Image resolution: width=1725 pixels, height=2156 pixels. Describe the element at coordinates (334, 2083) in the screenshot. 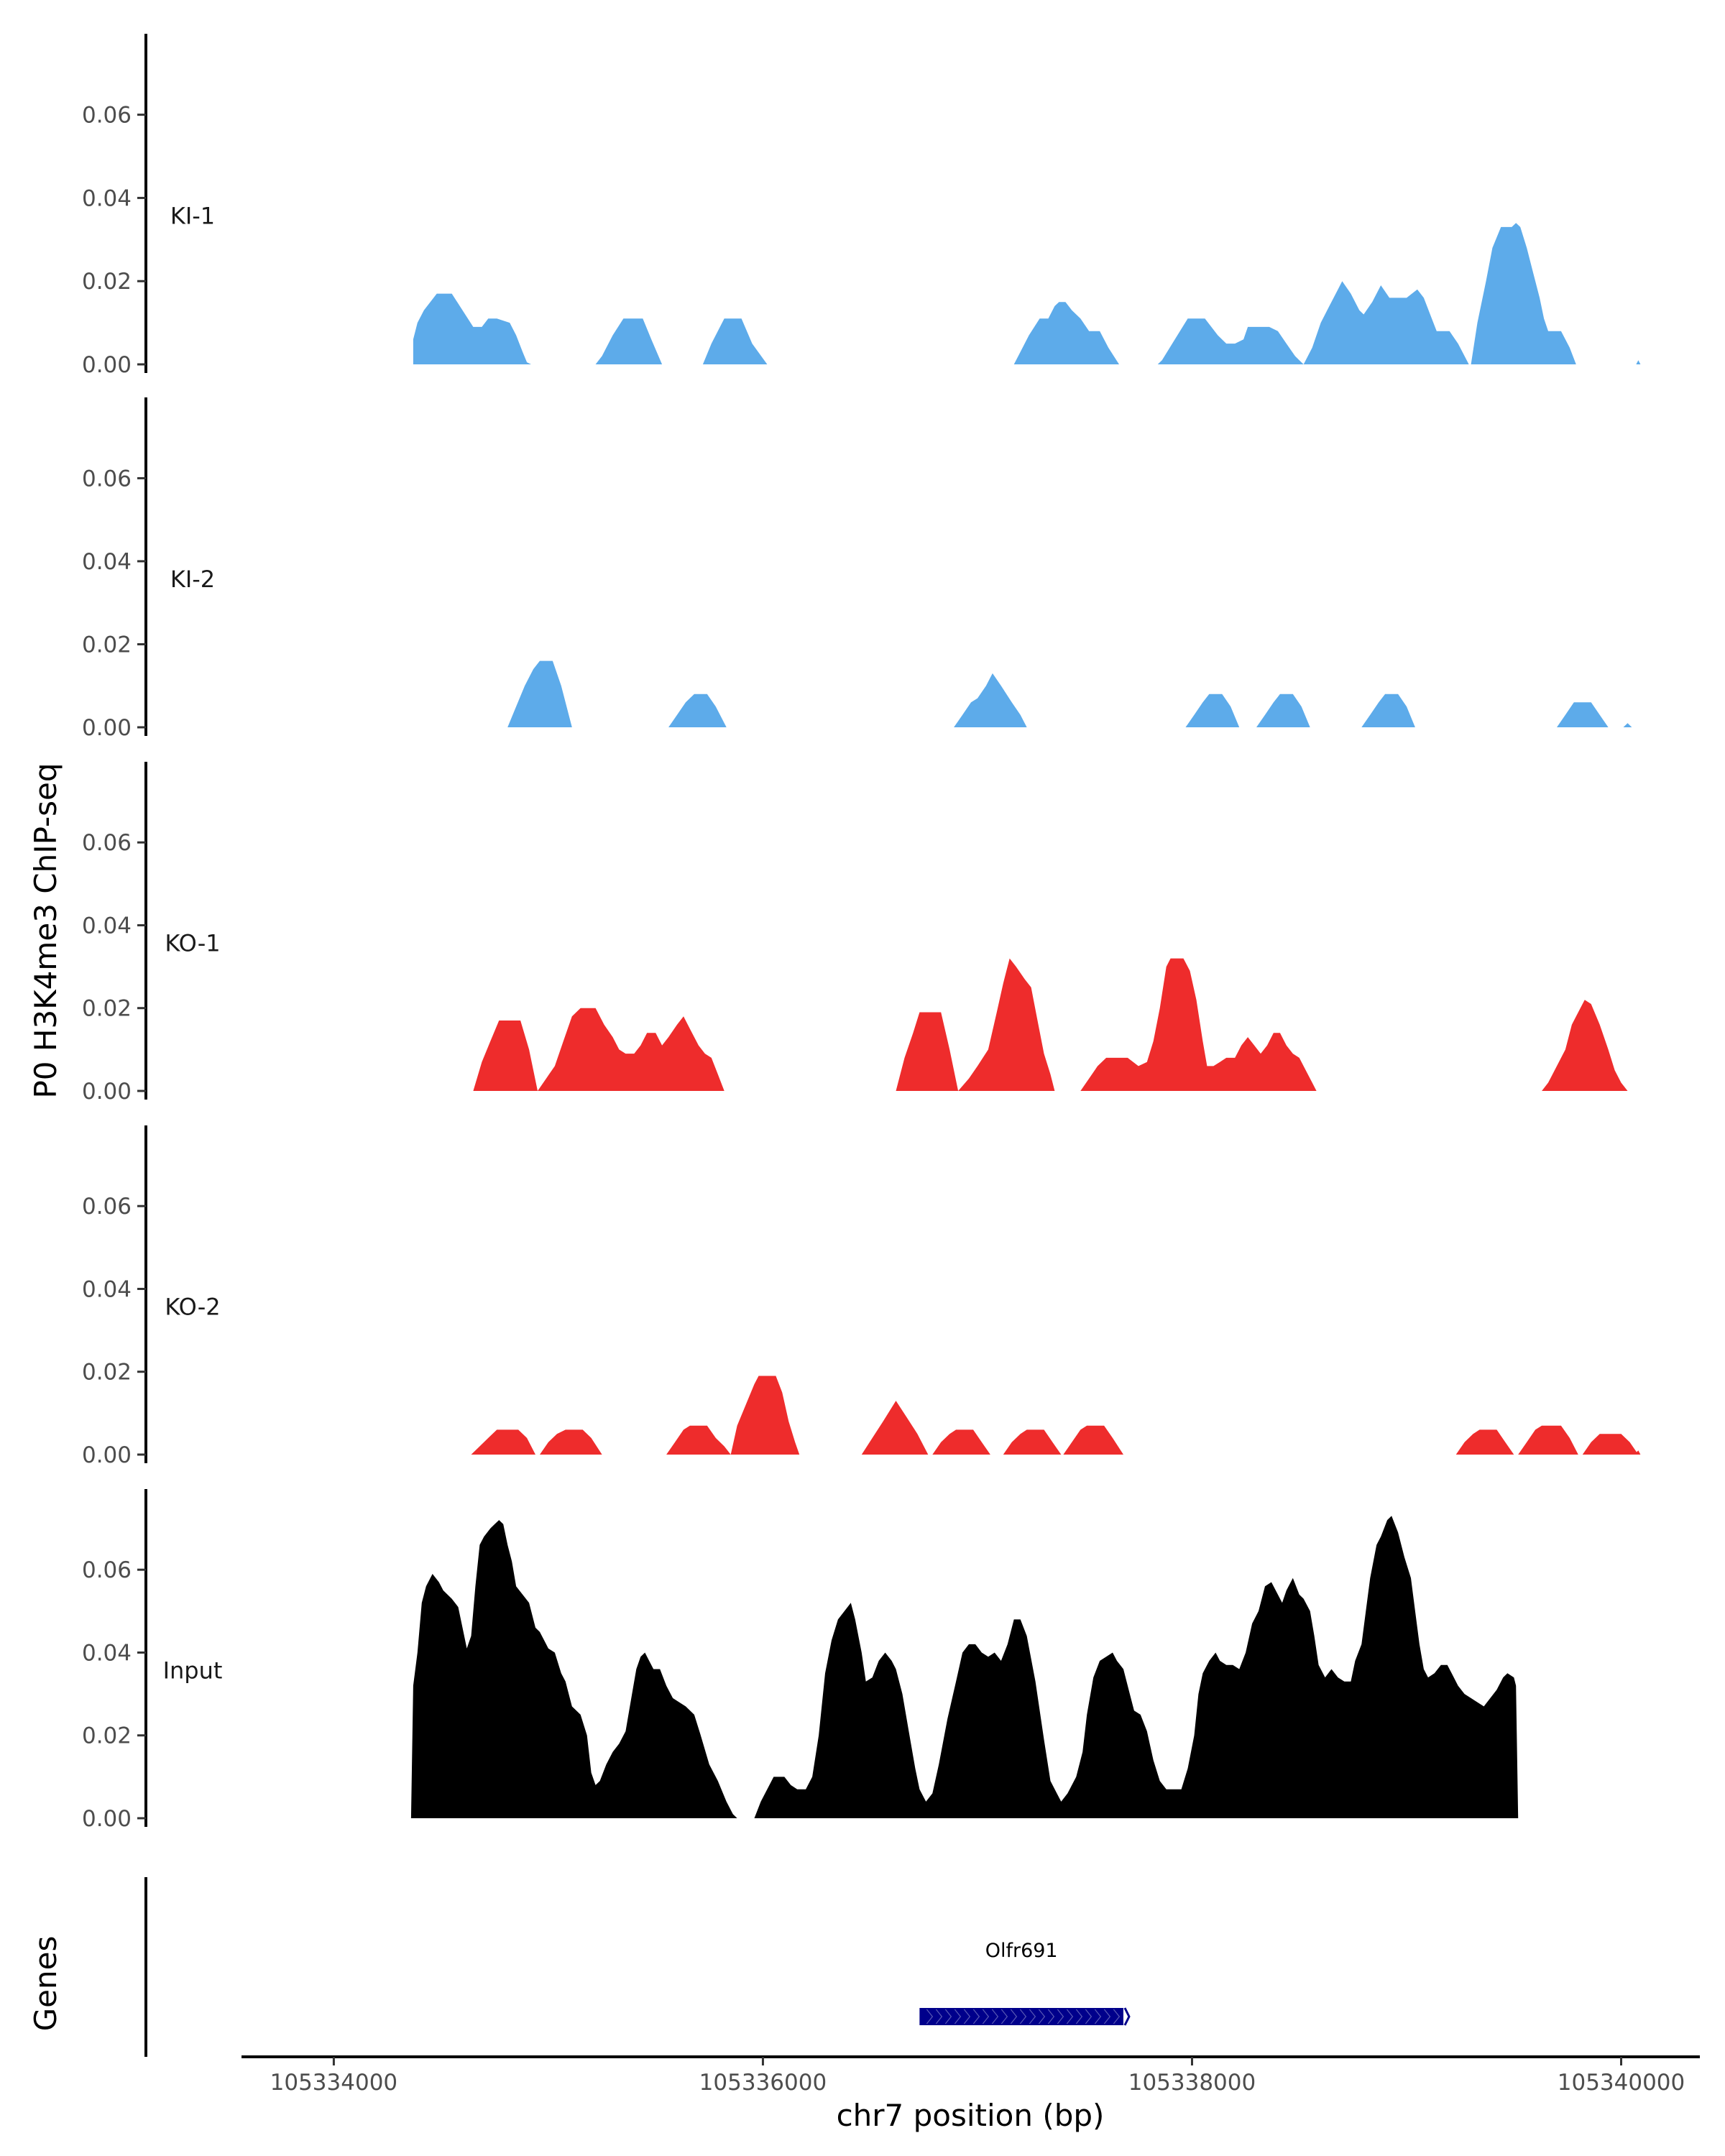

I see `x-tick-label: 105334000` at that location.